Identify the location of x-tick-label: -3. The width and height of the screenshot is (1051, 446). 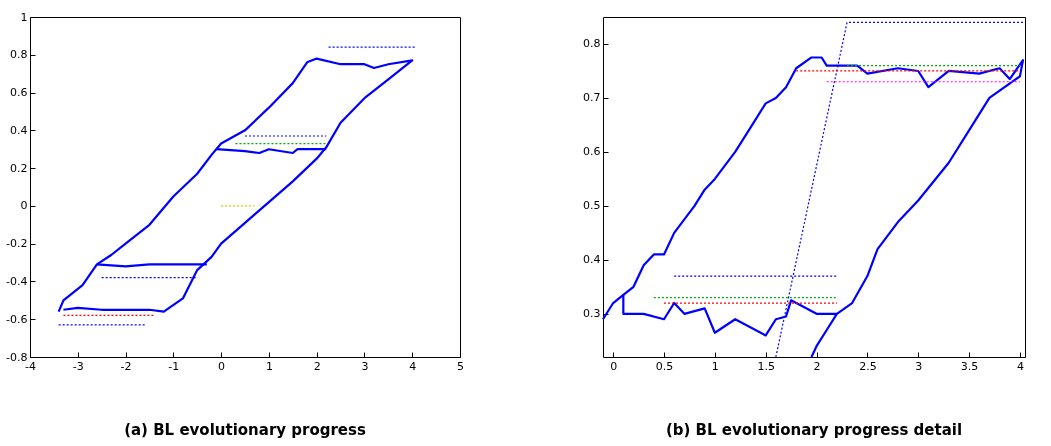
(78, 366).